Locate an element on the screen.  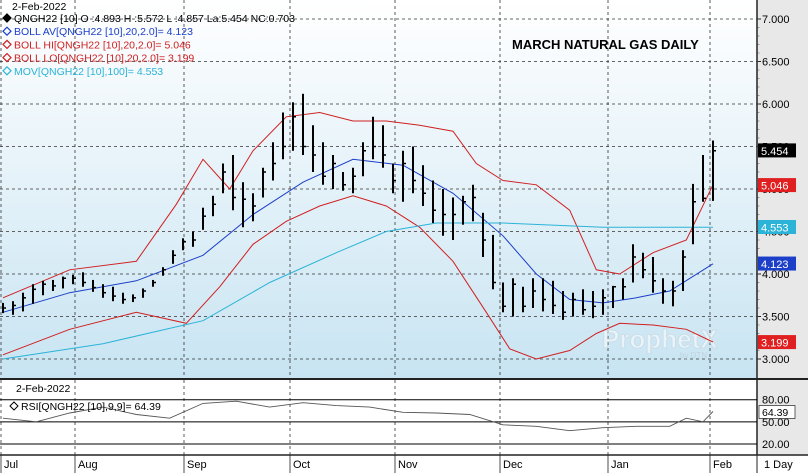
y-tick-label: 4.000 is located at coordinates (776, 275).